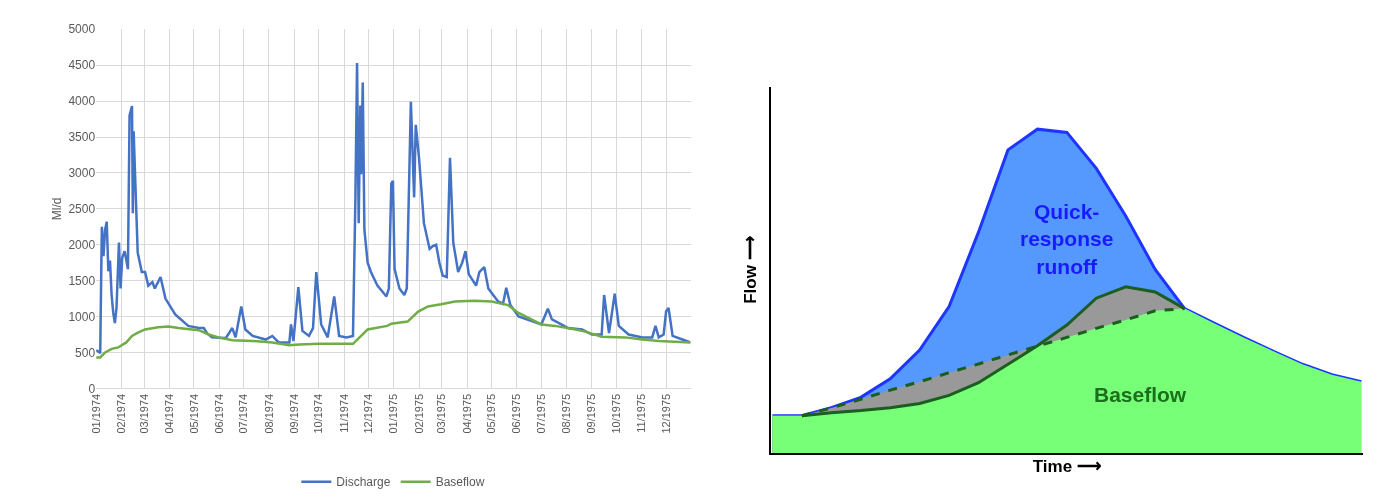  I want to click on x-tick-label: 04/1975, so click(466, 413).